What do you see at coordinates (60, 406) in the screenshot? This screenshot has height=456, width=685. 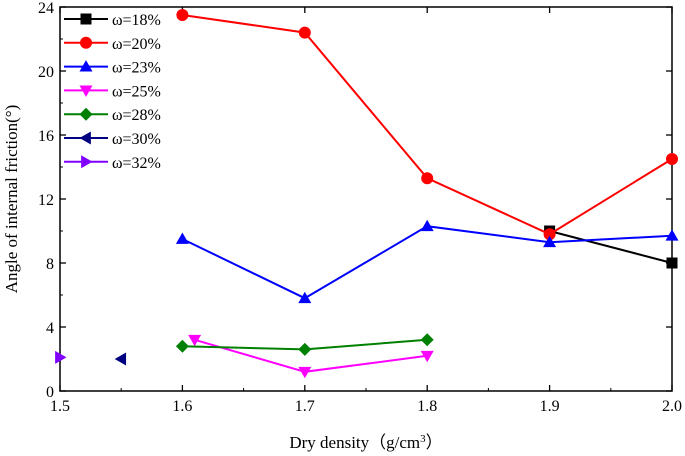 I see `x-tick-label: 1.5` at bounding box center [60, 406].